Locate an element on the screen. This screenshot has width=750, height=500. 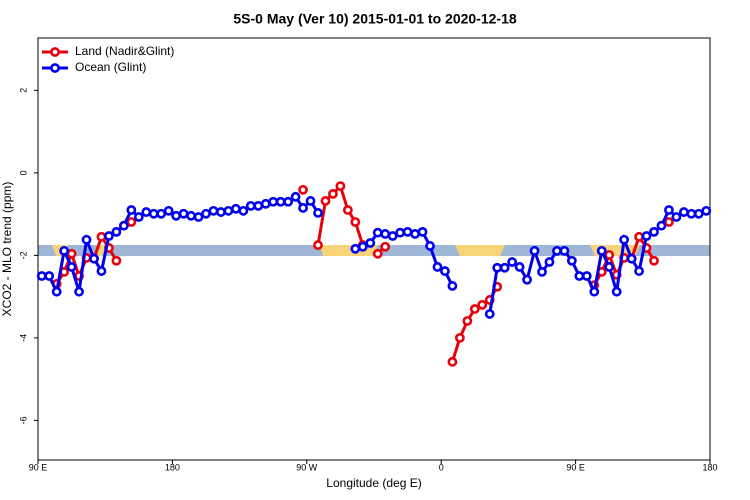
x-tick-label: 0 is located at coordinates (441, 467).